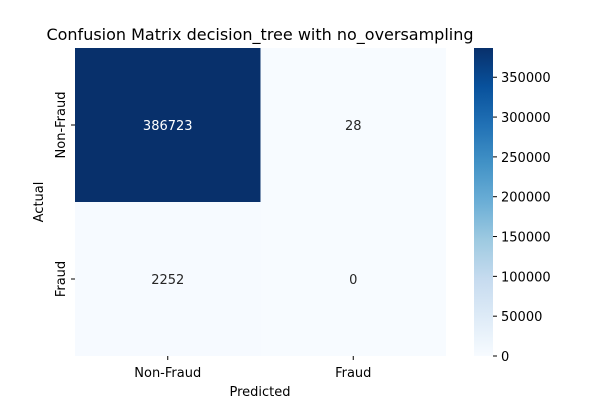 This screenshot has width=600, height=400. Describe the element at coordinates (483, 202) in the screenshot. I see `colorbar` at that location.